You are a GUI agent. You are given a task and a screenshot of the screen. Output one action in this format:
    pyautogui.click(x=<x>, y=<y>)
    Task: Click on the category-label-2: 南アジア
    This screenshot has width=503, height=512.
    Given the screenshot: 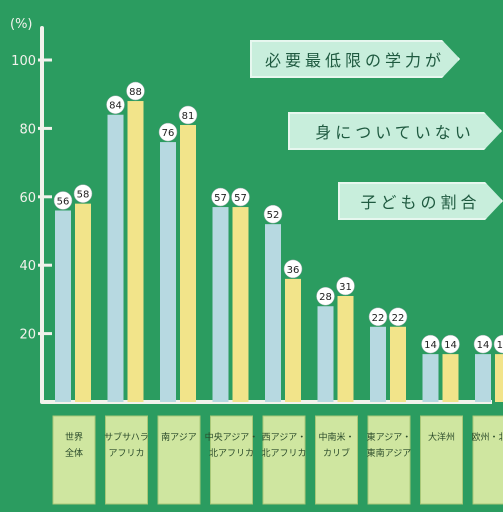 What is the action you would take?
    pyautogui.click(x=179, y=437)
    